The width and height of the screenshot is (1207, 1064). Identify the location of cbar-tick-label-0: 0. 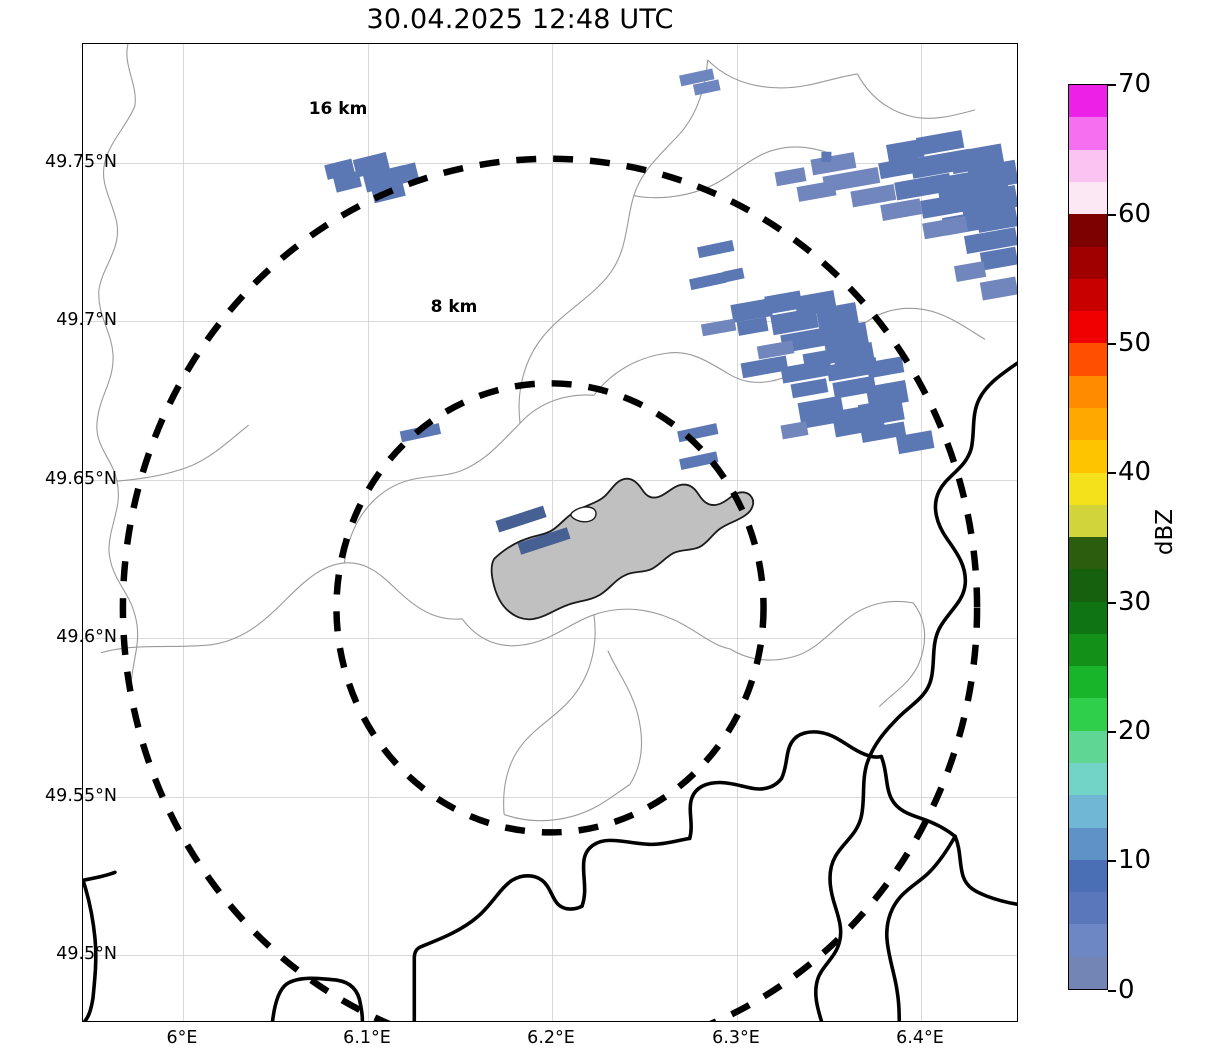
(1126, 990).